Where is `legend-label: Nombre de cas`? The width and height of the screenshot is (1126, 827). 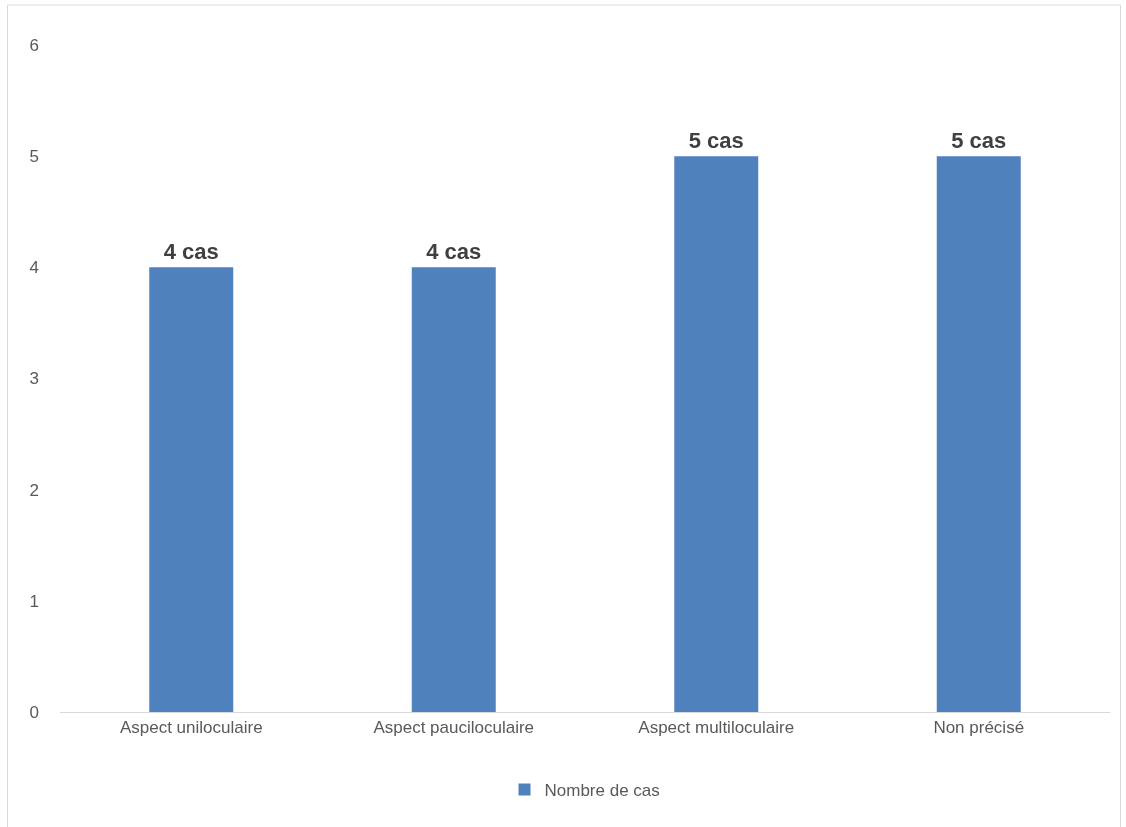 legend-label: Nombre de cas is located at coordinates (602, 791).